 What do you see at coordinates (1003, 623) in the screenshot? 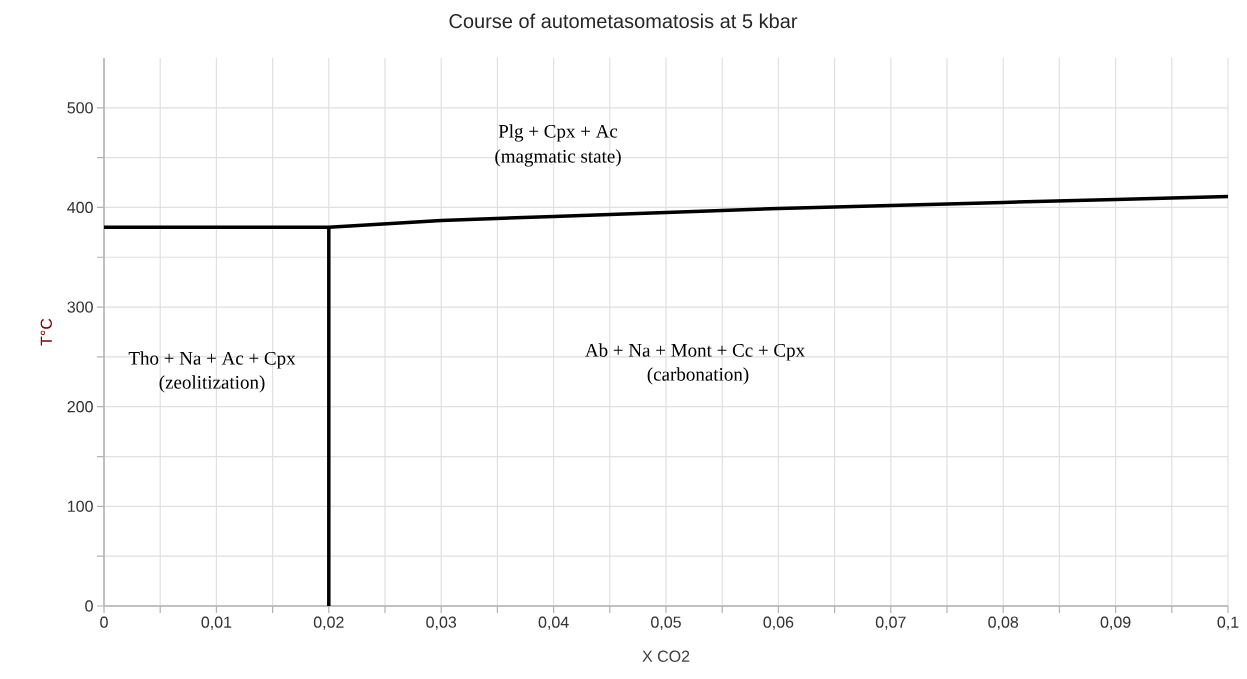
I see `x-tick-label: 0,08` at bounding box center [1003, 623].